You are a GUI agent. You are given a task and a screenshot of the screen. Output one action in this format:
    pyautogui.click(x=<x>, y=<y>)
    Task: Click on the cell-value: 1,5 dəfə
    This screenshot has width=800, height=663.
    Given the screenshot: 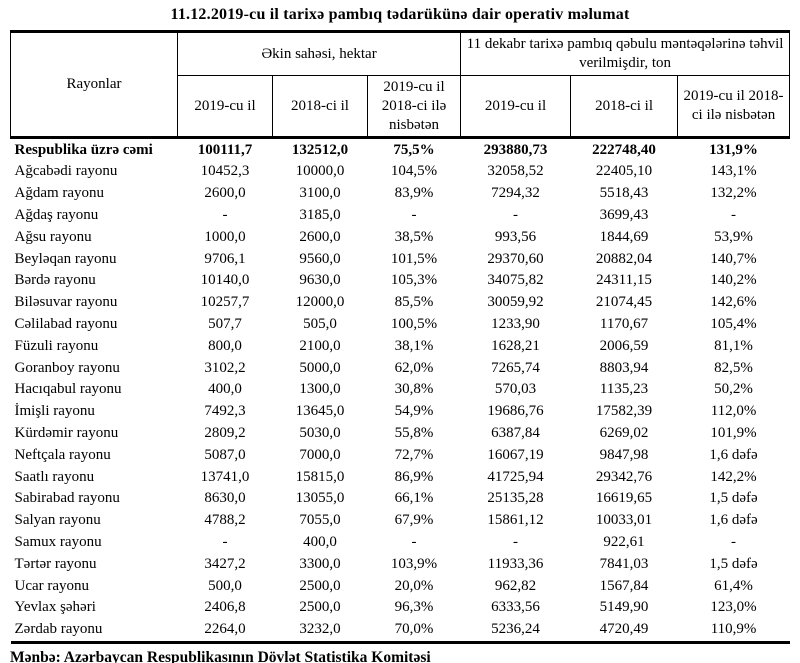 What is the action you would take?
    pyautogui.click(x=733, y=498)
    